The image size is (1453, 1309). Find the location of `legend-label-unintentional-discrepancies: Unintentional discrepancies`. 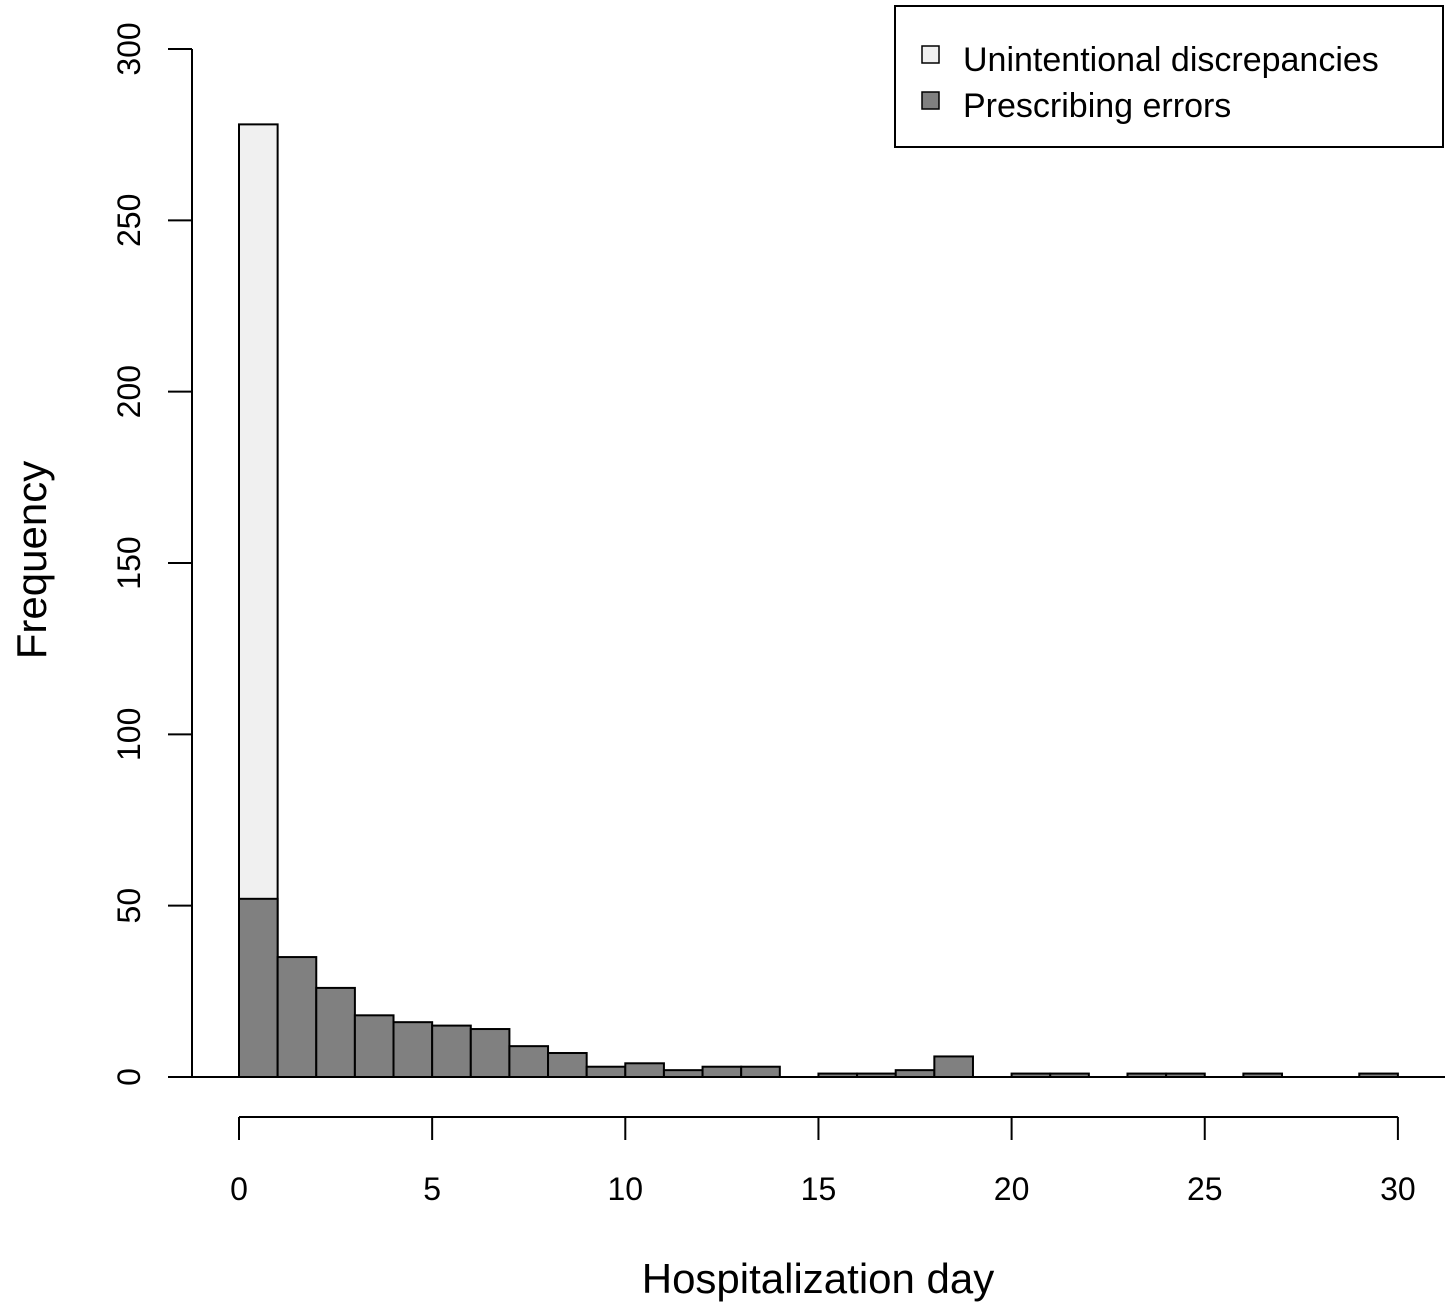

legend-label-unintentional-discrepancies: Unintentional discrepancies is located at coordinates (1171, 60).